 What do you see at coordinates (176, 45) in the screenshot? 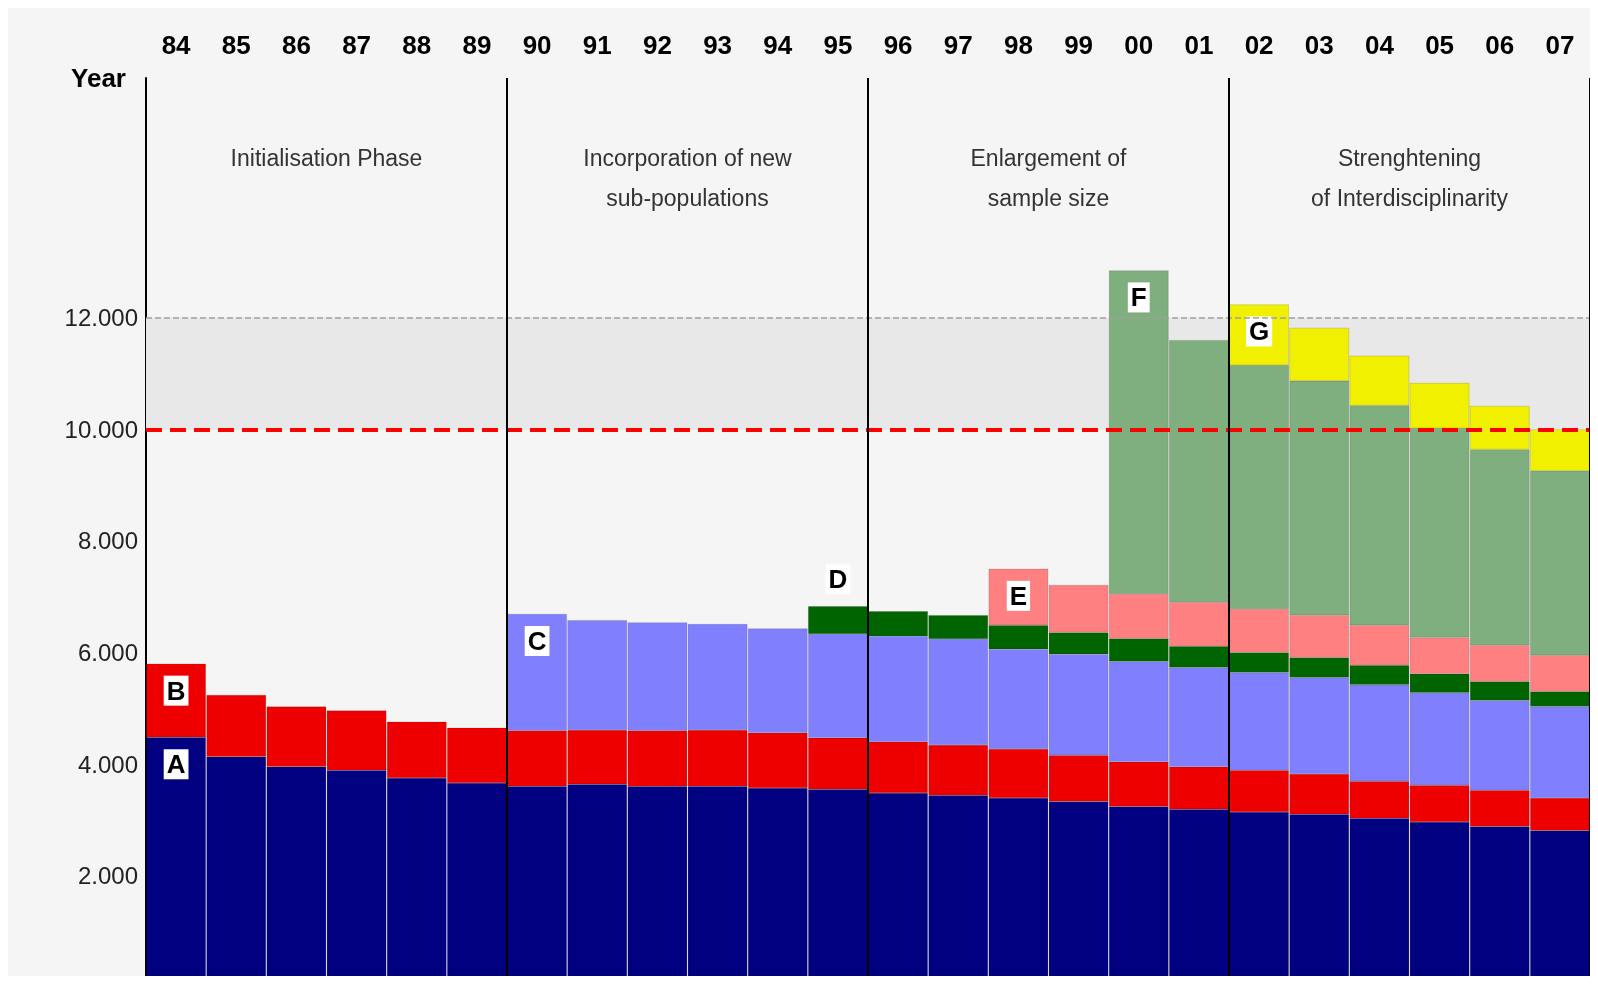
I see `x-tick-label: 84` at bounding box center [176, 45].